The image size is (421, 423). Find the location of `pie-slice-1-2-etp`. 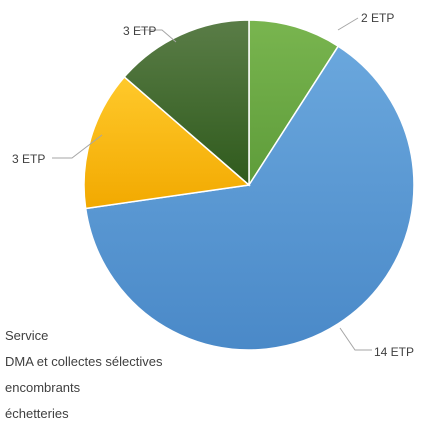

pie-slice-1-2-etp is located at coordinates (294, 103).